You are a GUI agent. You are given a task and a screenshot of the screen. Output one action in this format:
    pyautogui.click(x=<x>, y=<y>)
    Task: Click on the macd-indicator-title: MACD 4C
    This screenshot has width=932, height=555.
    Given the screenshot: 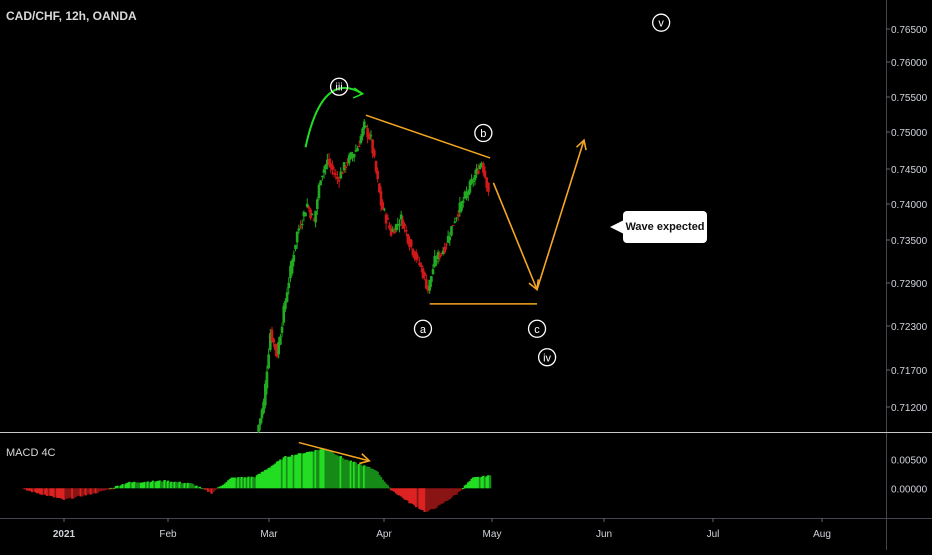 What is the action you would take?
    pyautogui.click(x=31, y=453)
    